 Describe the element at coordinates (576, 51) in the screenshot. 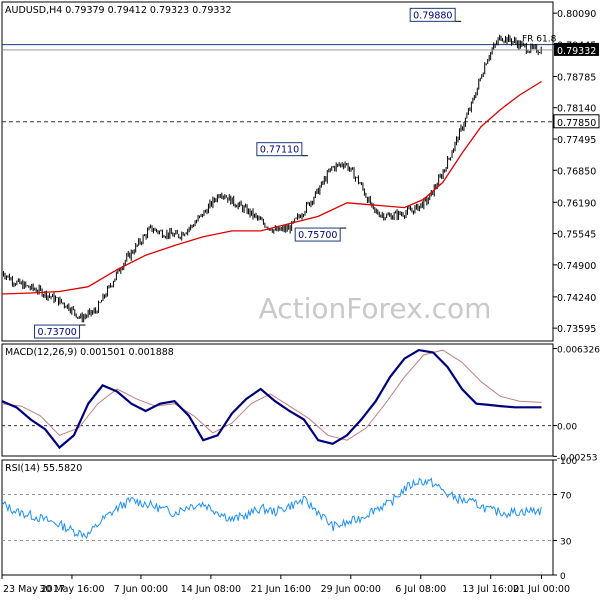

I see `last-price-label: 0.79332` at that location.